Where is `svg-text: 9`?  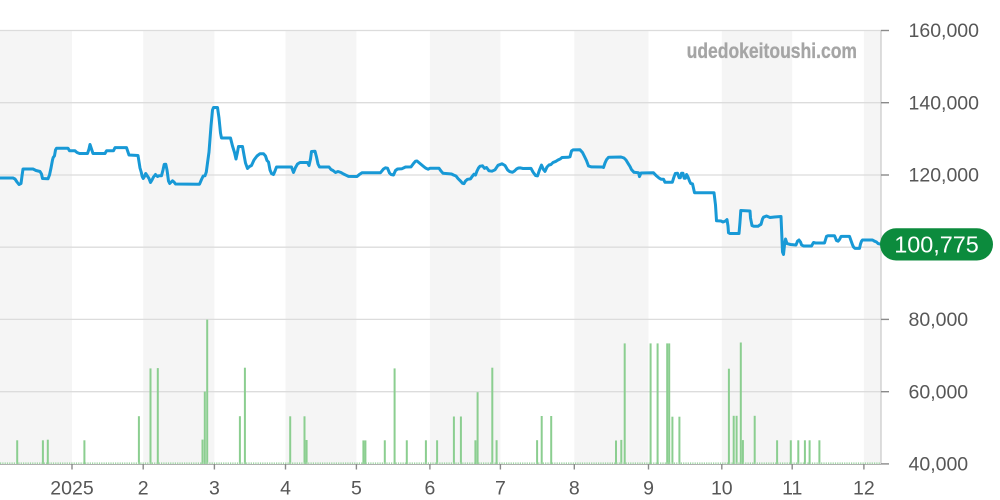
svg-text: 9 is located at coordinates (648, 489).